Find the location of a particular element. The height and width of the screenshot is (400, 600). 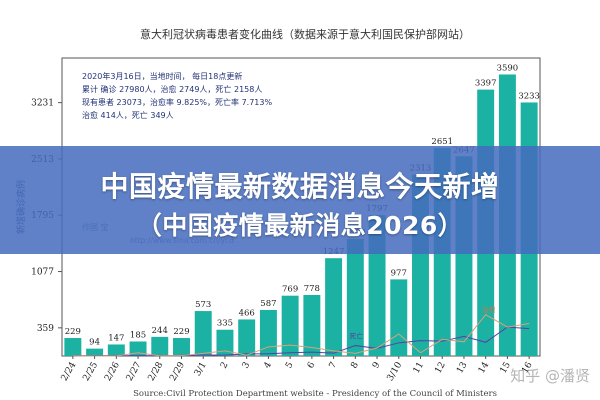

bar-value-label: 3397 is located at coordinates (486, 84).